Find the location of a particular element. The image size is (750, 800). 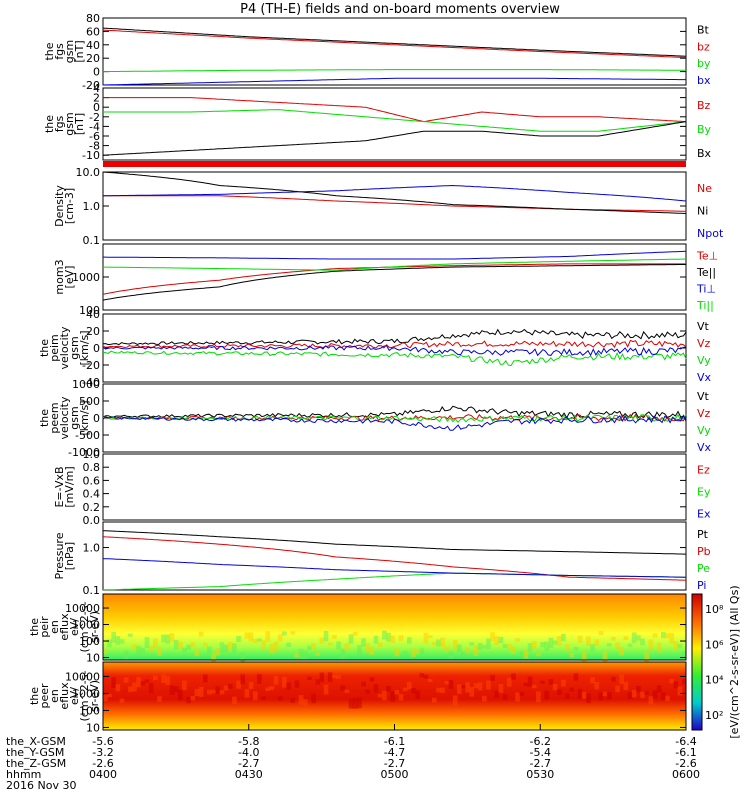

x-row-value: 0430 is located at coordinates (249, 774).